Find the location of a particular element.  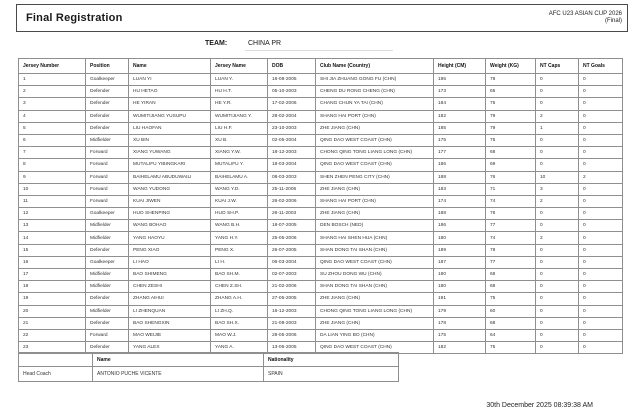

cell-jersey-number: 21 is located at coordinates (52, 323).